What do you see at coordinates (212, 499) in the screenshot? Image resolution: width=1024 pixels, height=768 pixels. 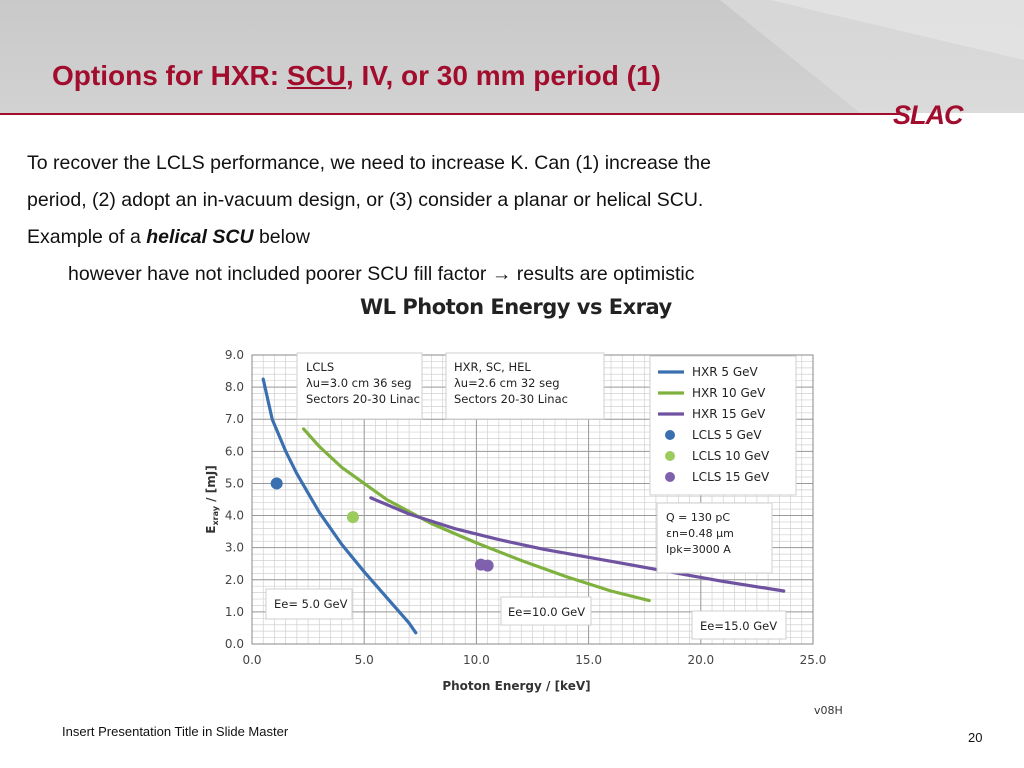 I see `y-axis-label: Exray / [mJ]` at bounding box center [212, 499].